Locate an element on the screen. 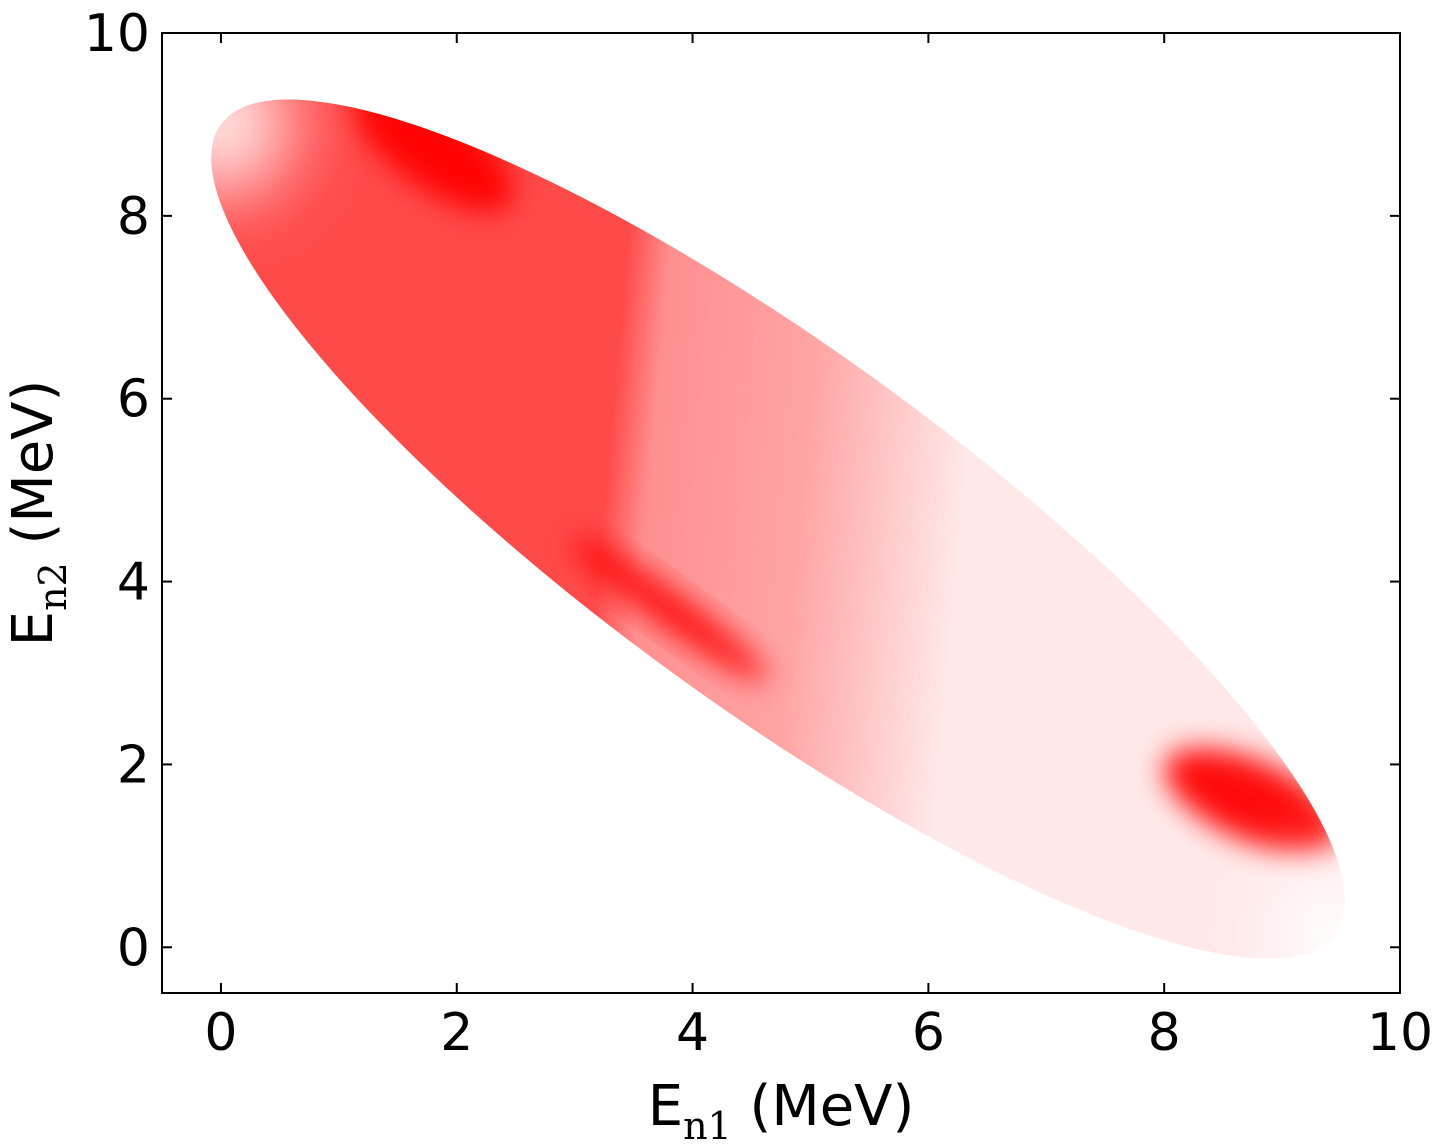 Image resolution: width=1438 pixels, height=1147 pixels. y-tick-label: 6 is located at coordinates (133, 400).